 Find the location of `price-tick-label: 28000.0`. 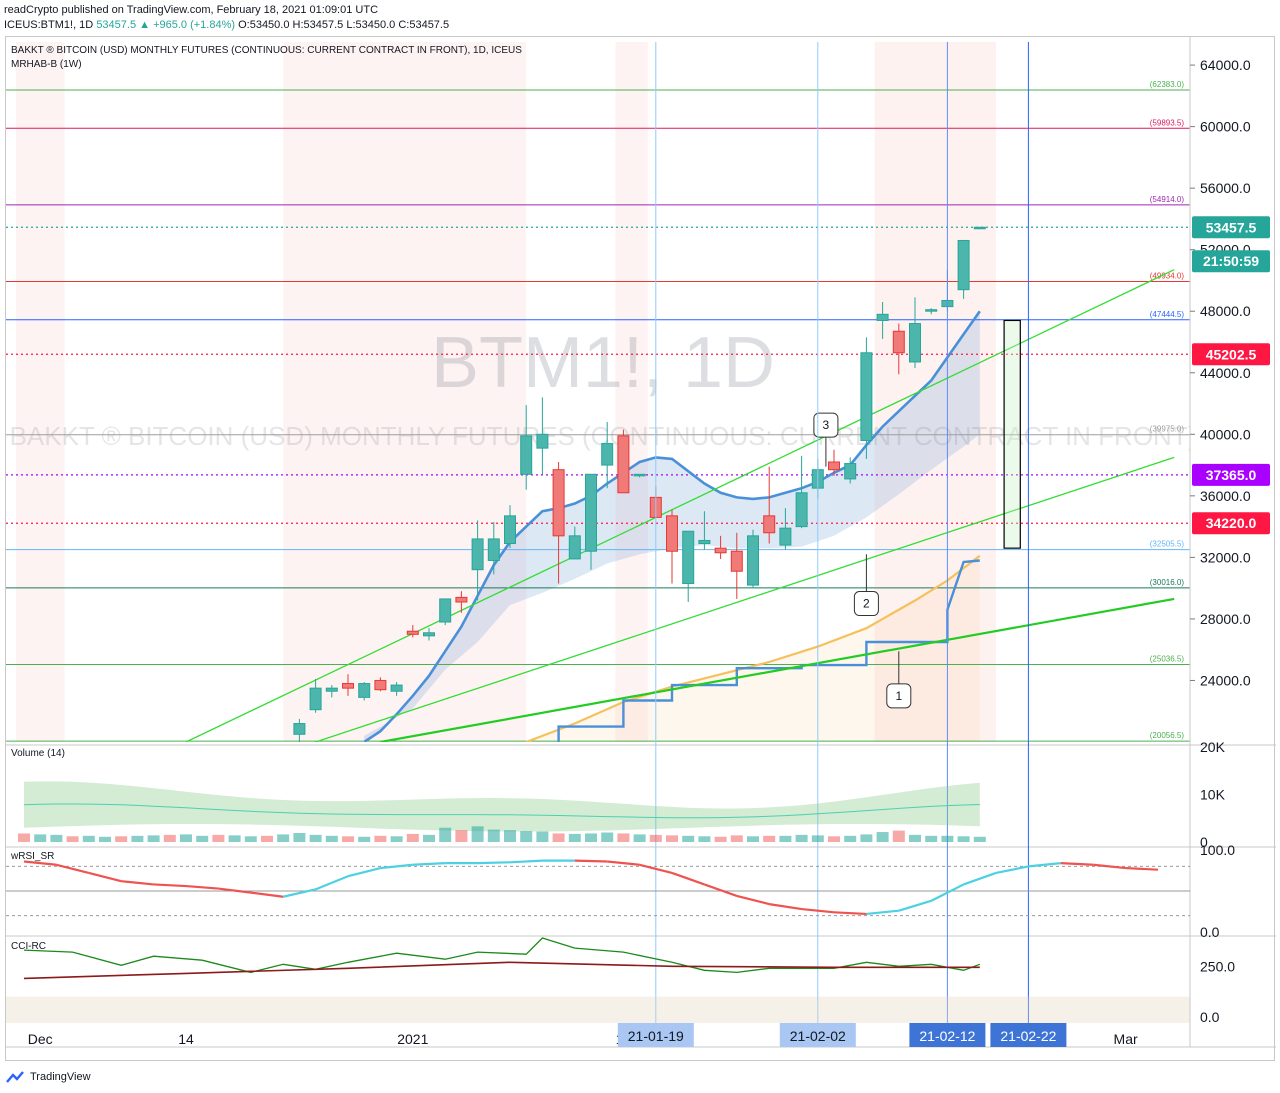

price-tick-label: 28000.0 is located at coordinates (1225, 619).